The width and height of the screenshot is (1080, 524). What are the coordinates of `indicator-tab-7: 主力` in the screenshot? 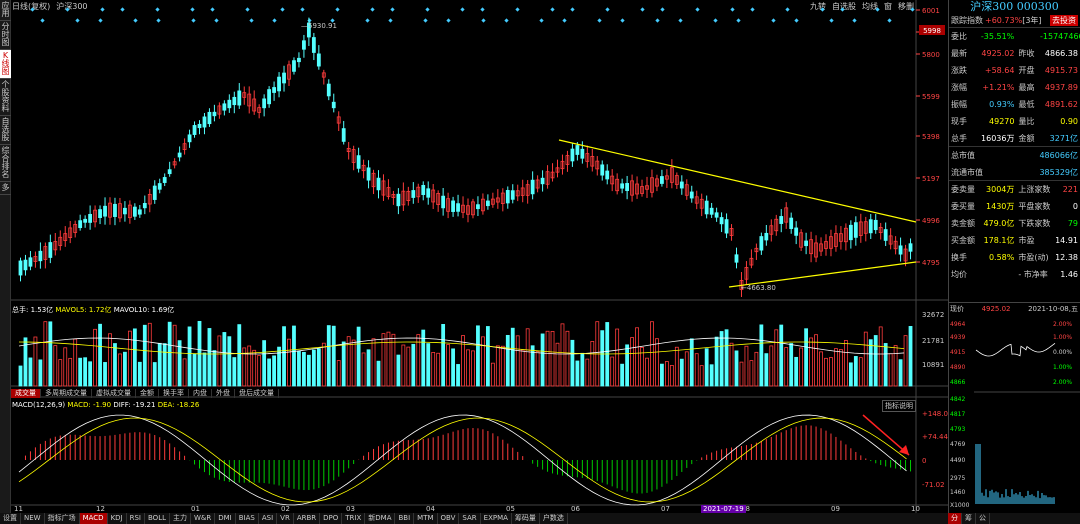 It's located at (180, 518).